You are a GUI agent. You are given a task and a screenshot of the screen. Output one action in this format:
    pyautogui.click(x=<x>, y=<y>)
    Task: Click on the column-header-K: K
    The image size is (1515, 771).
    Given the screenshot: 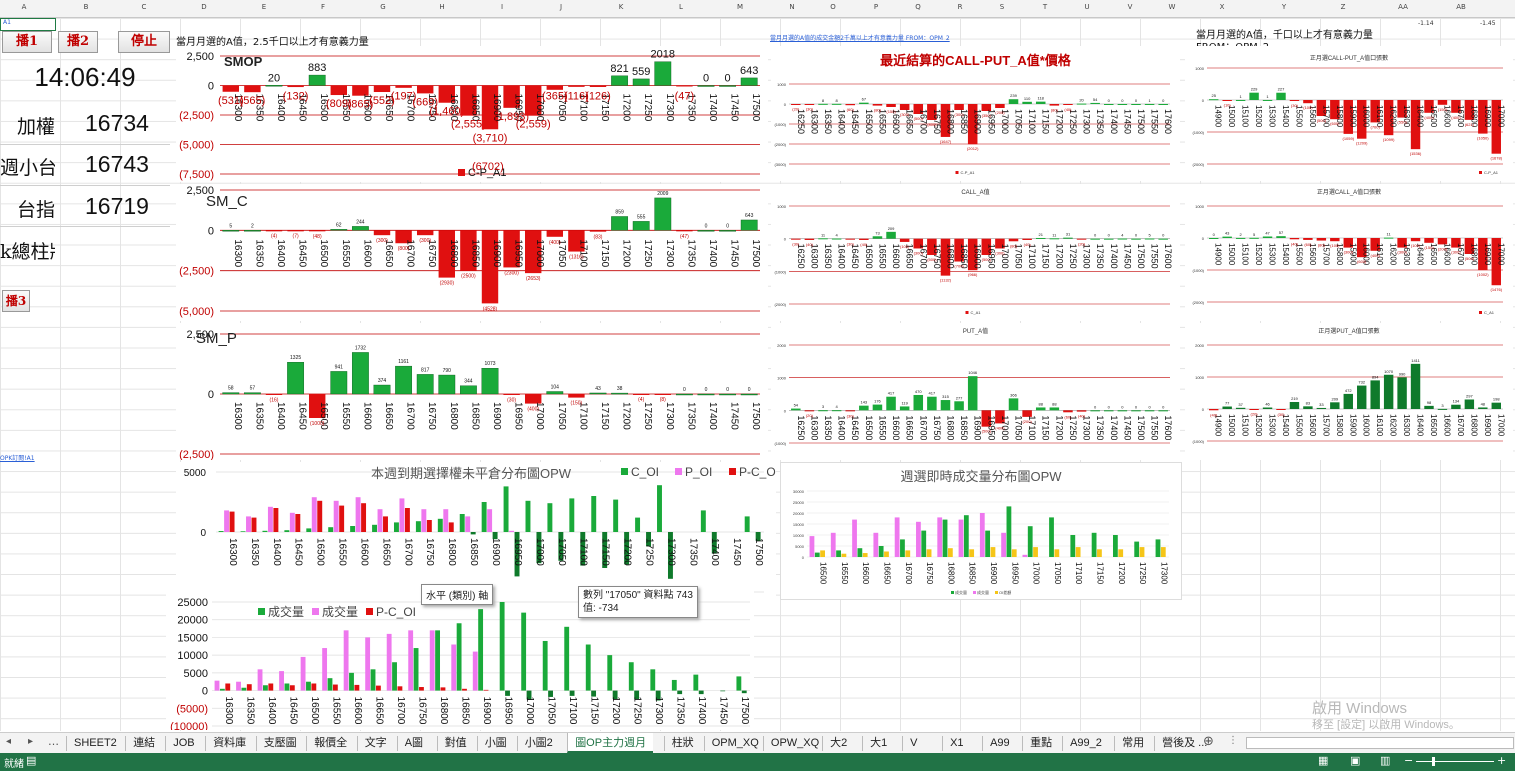 What is the action you would take?
    pyautogui.click(x=621, y=7)
    